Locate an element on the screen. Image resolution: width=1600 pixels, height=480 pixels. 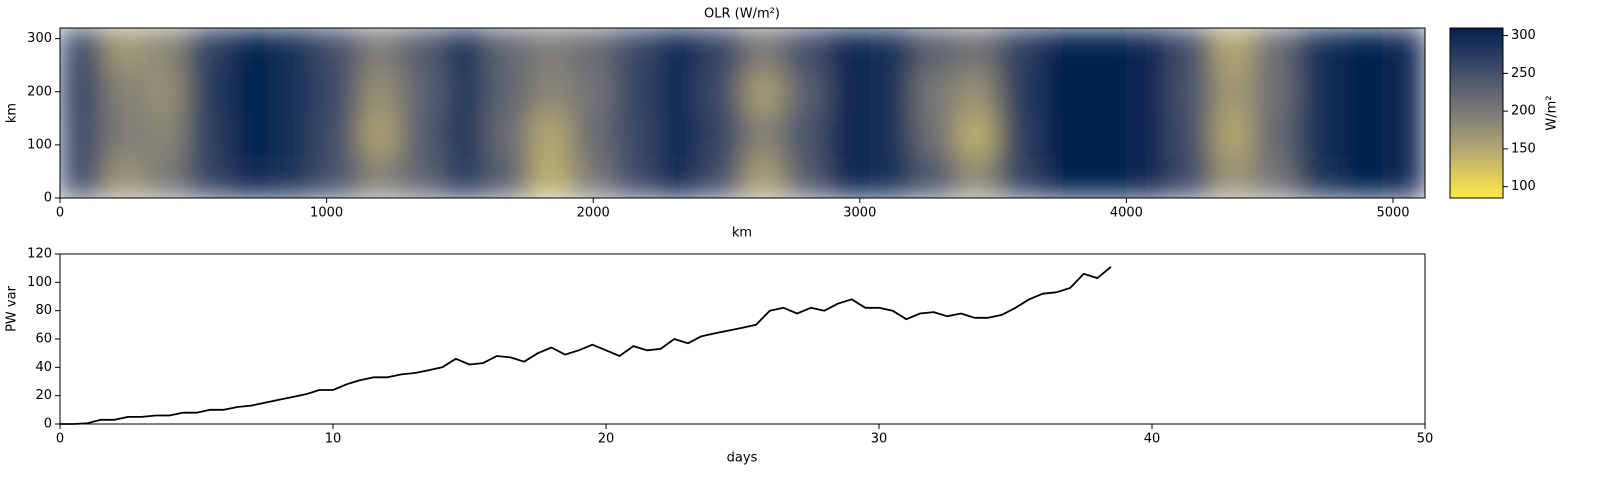
y-tick-label: 120 is located at coordinates (39, 254).